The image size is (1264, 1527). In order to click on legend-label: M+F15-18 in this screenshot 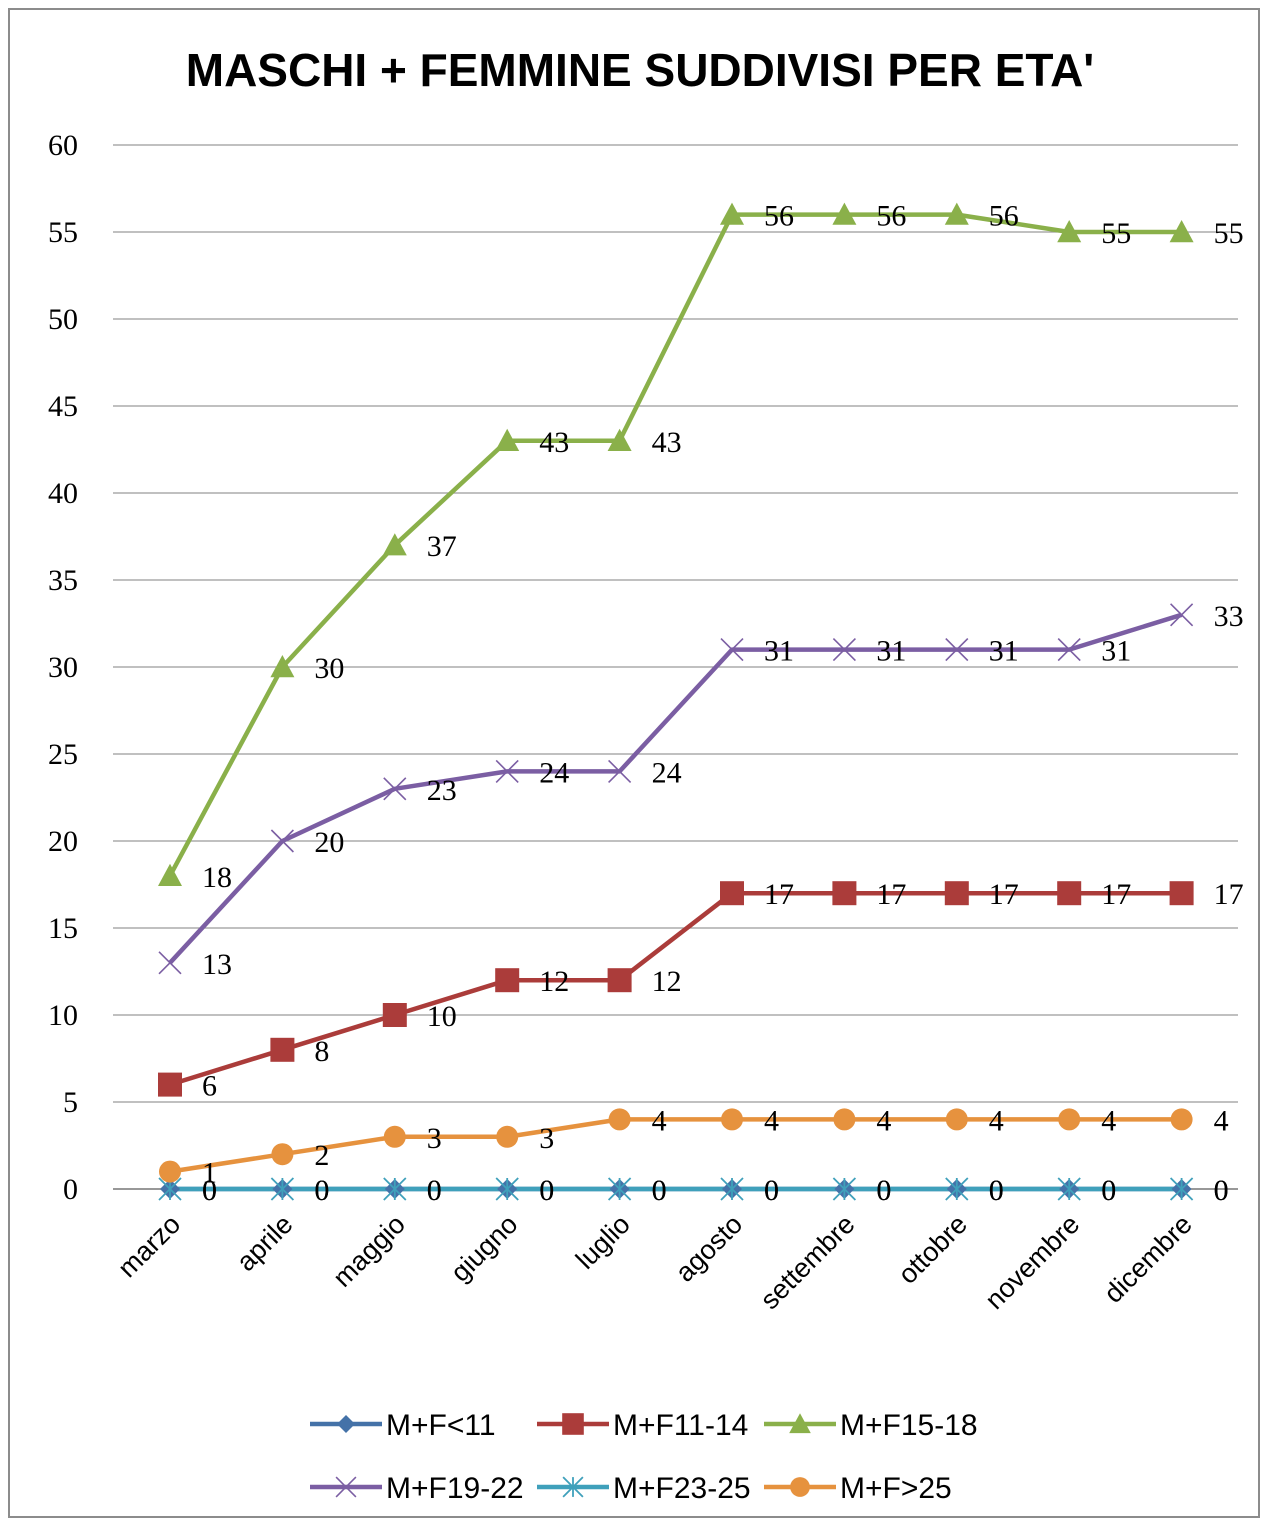, I will do `click(909, 1425)`.